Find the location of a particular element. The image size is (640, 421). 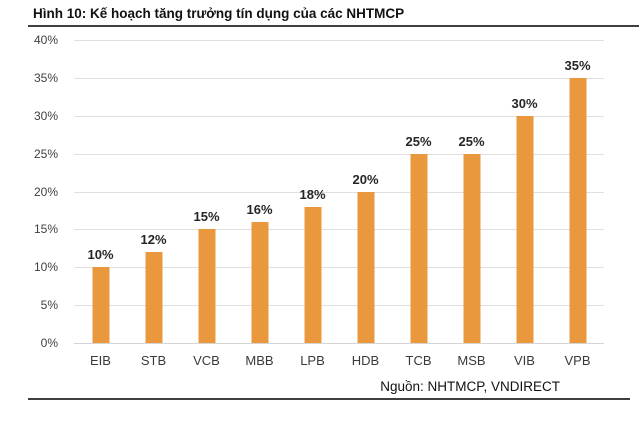

bar-column: 25% TCB is located at coordinates (418, 203).